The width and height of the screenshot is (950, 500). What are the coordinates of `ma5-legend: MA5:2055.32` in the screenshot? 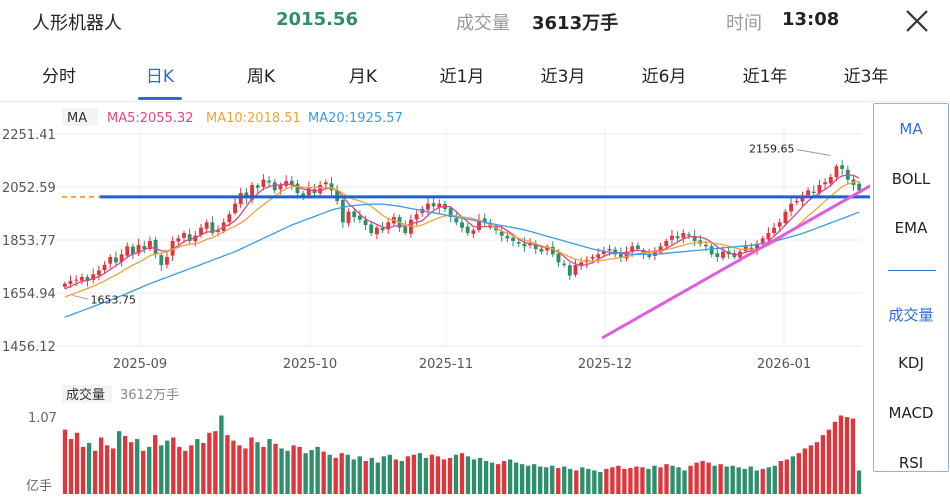 It's located at (150, 118).